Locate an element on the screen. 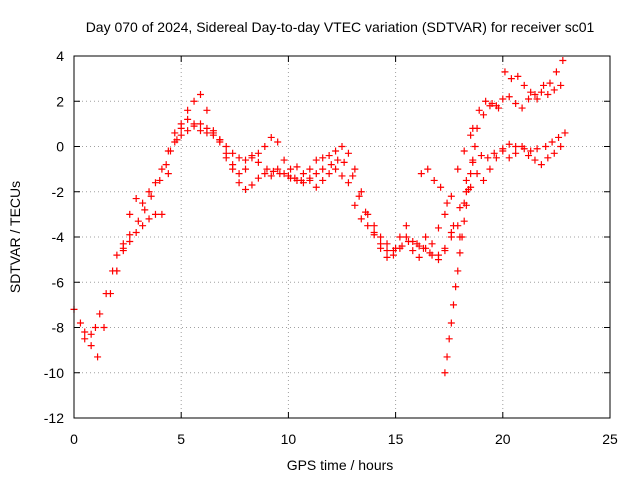 The width and height of the screenshot is (640, 480). y-tick-label: 0 is located at coordinates (60, 147).